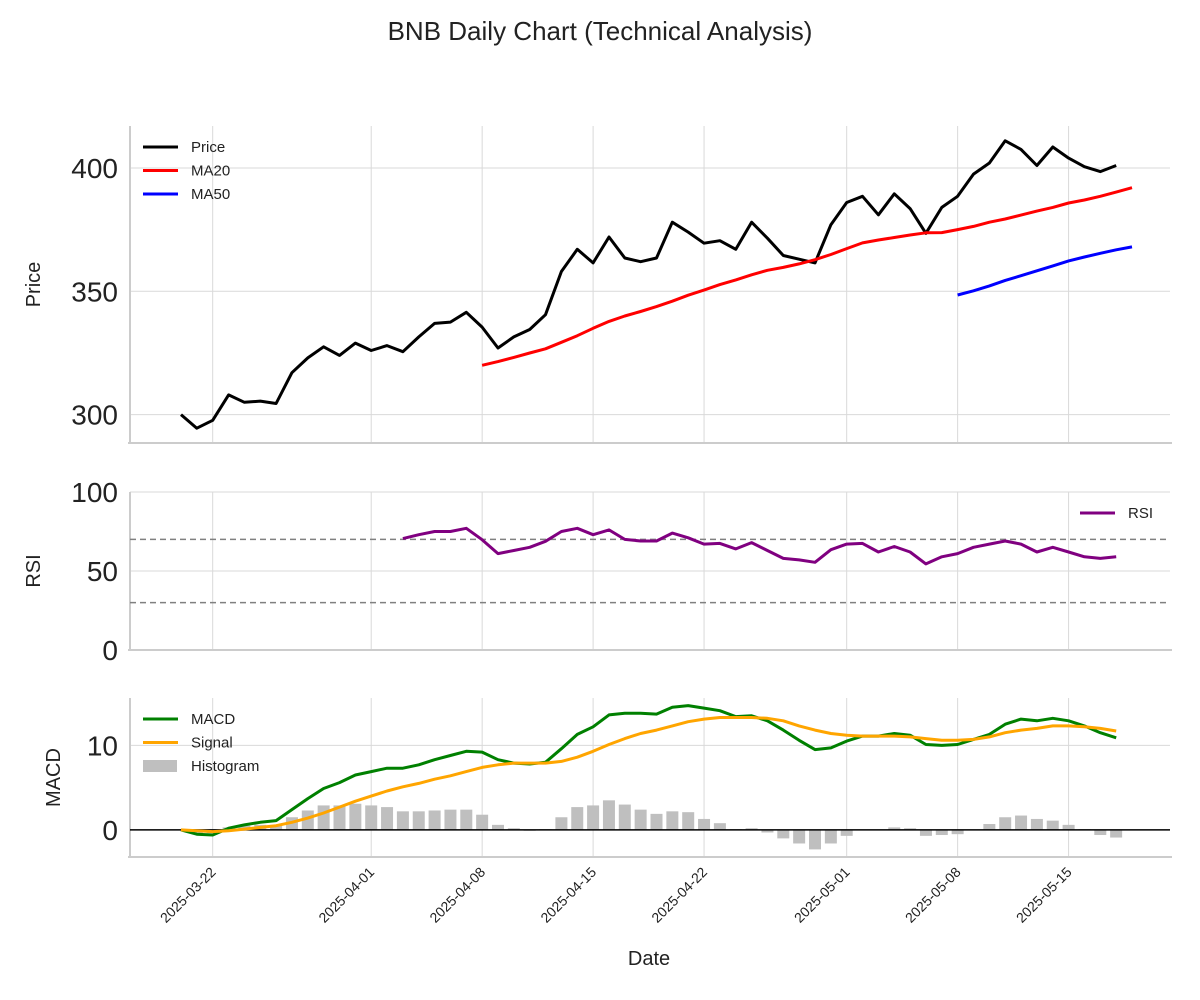  Describe the element at coordinates (34, 285) in the screenshot. I see `price-y-axis-title: Price` at that location.